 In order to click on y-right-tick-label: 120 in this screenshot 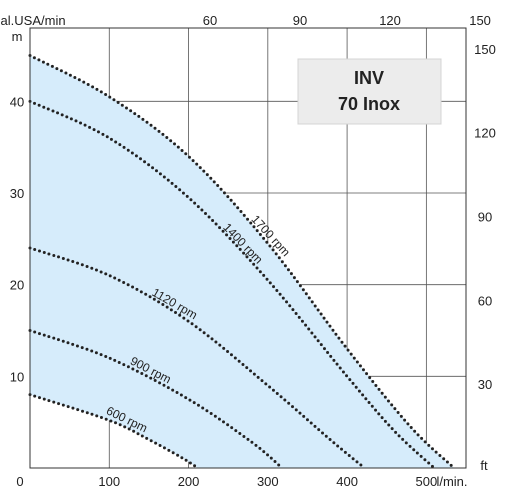, I will do `click(485, 133)`.